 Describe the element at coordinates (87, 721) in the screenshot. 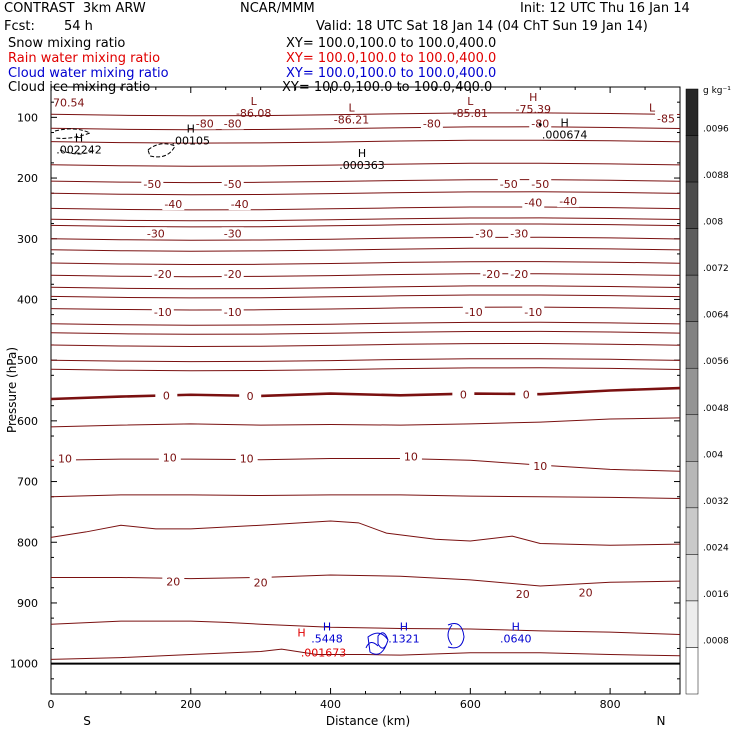

I see `endpoint-left-label: S` at that location.